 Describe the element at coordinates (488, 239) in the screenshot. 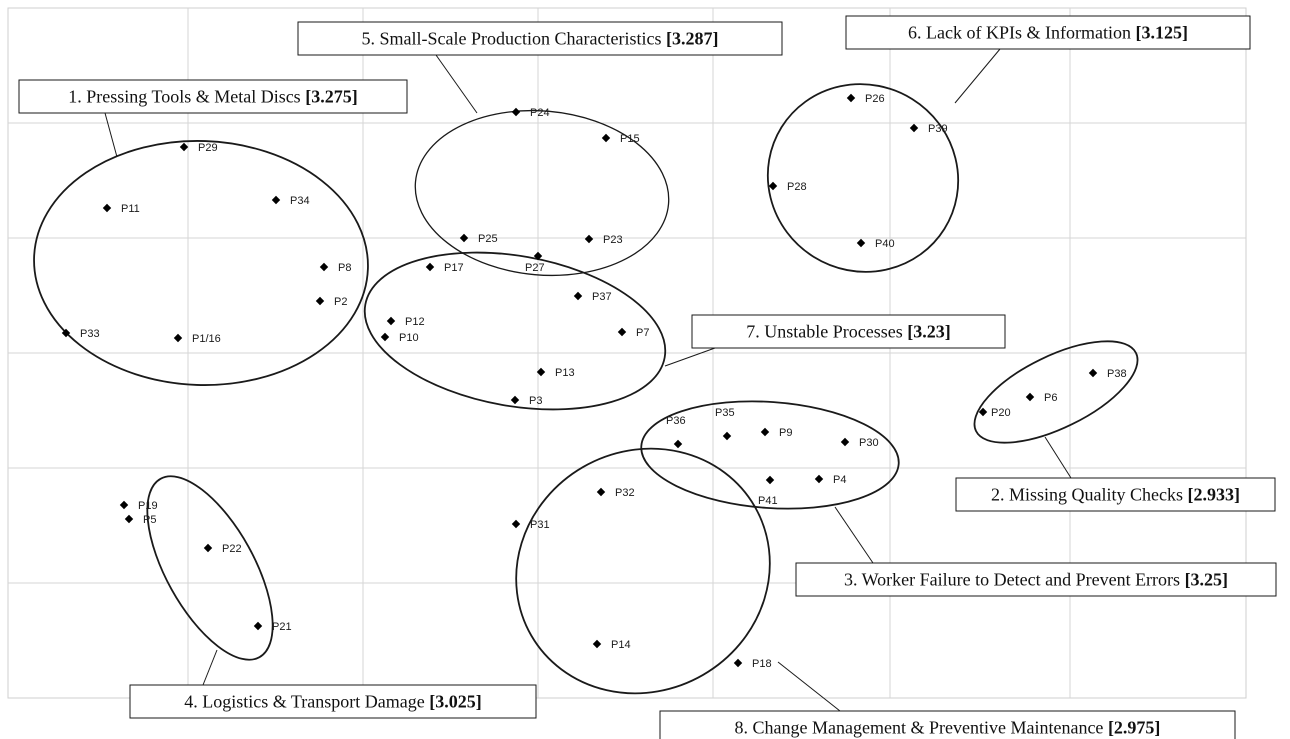

I see `point-label: P25` at that location.